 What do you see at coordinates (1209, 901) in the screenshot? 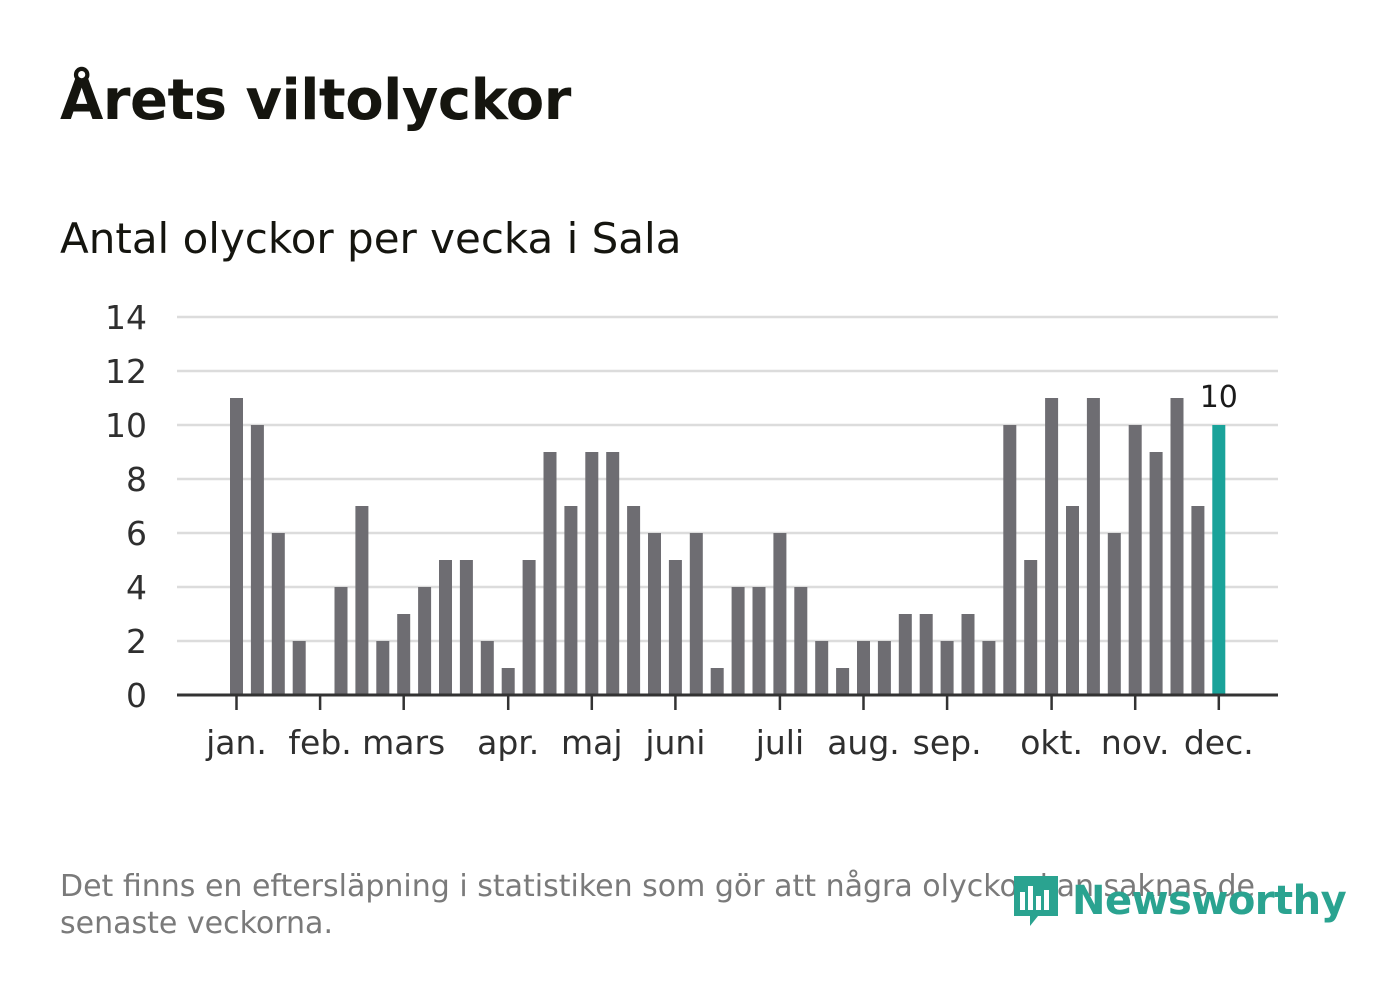
I see `logo-text: Newsworthy` at bounding box center [1209, 901].